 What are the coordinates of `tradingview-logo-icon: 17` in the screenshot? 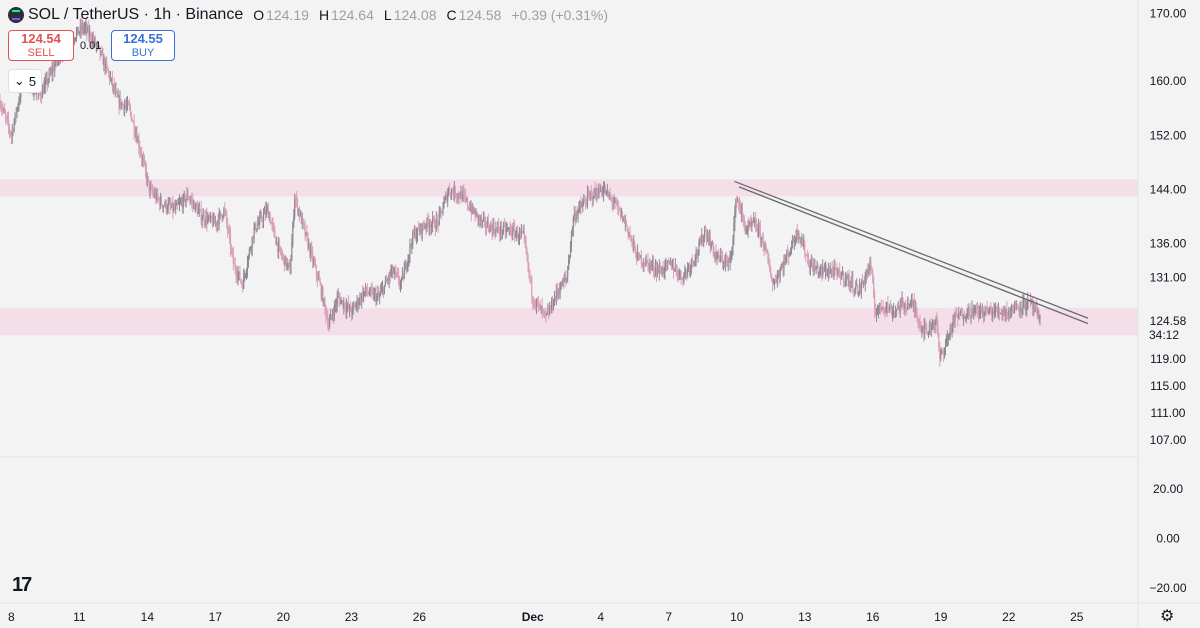 It's located at (22, 585).